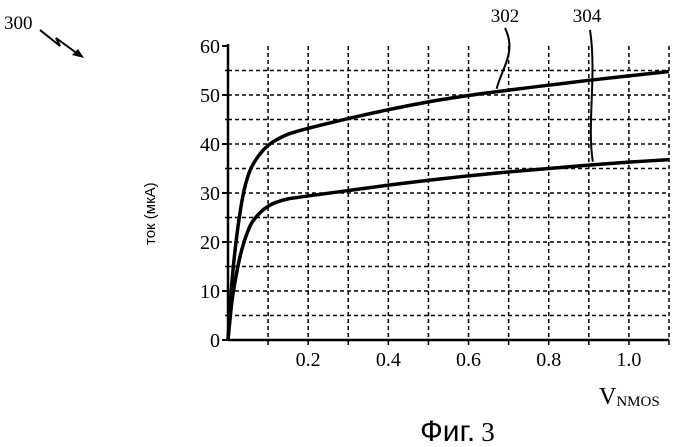 This screenshot has height=447, width=699. Describe the element at coordinates (18, 23) in the screenshot. I see `figure-number-label: 300` at that location.